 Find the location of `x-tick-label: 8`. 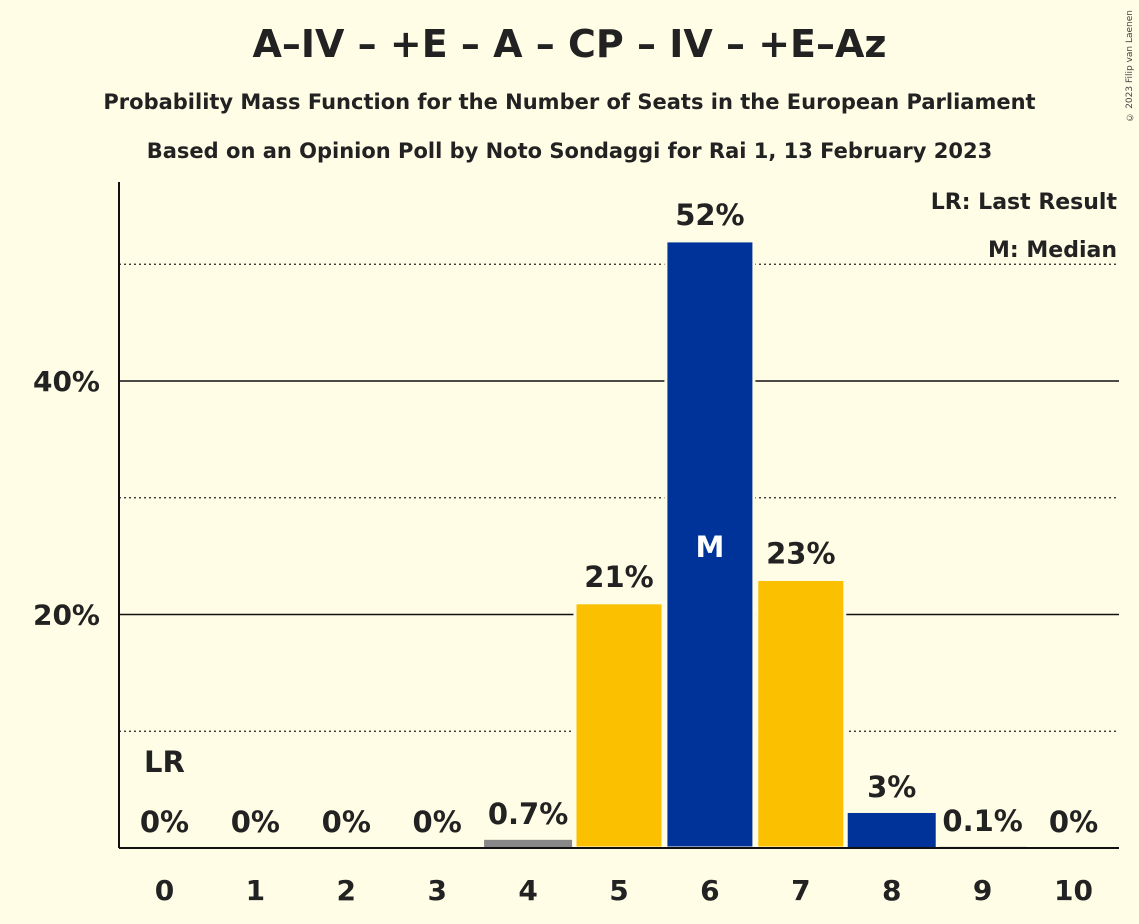

x-tick-label: 8 is located at coordinates (891, 890).